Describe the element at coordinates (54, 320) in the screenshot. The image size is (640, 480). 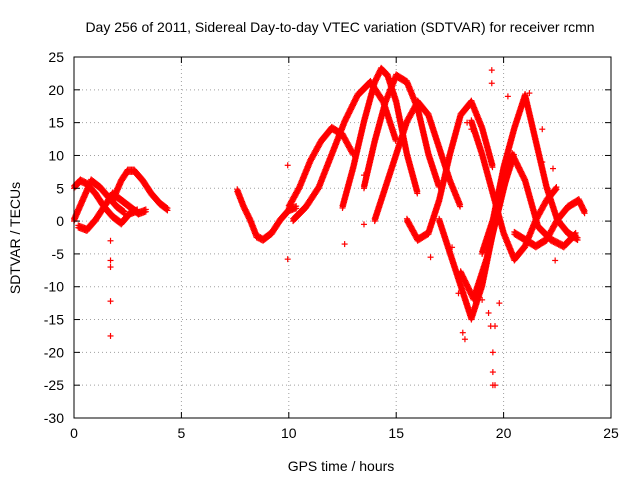
I see `y-tick-label: -15` at that location.